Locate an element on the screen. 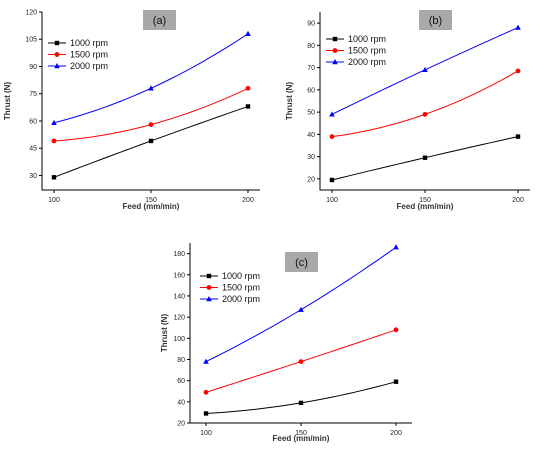 Image resolution: width=550 pixels, height=457 pixels. panel-label-badge: (a) is located at coordinates (159, 20).